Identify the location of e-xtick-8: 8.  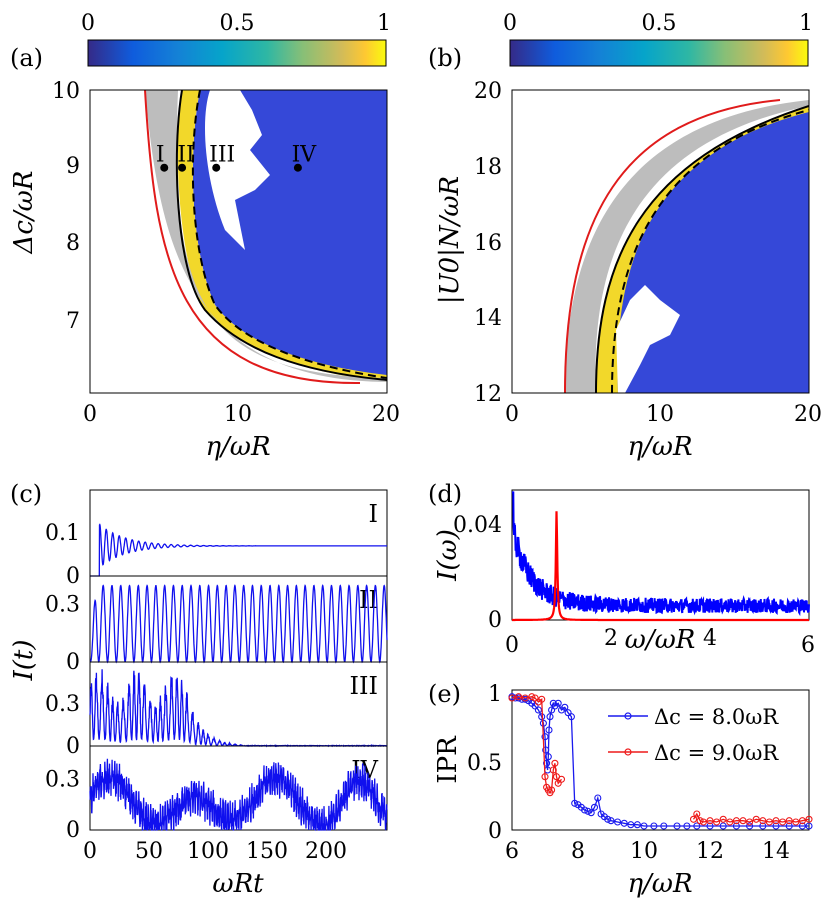
(578, 851).